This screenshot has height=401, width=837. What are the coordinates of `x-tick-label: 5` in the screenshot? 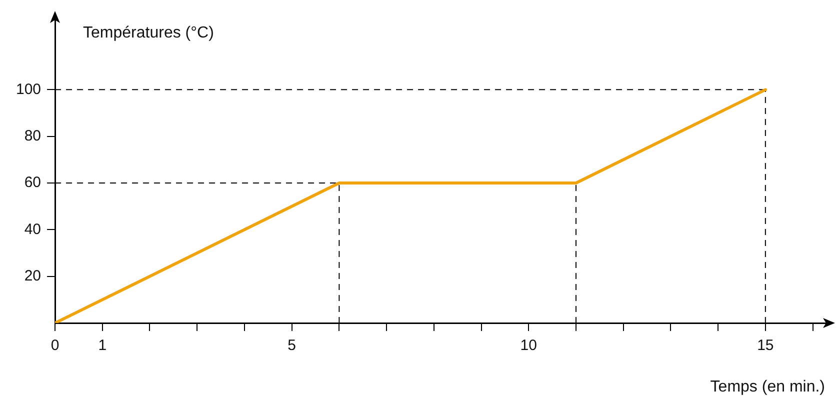 It's located at (292, 345).